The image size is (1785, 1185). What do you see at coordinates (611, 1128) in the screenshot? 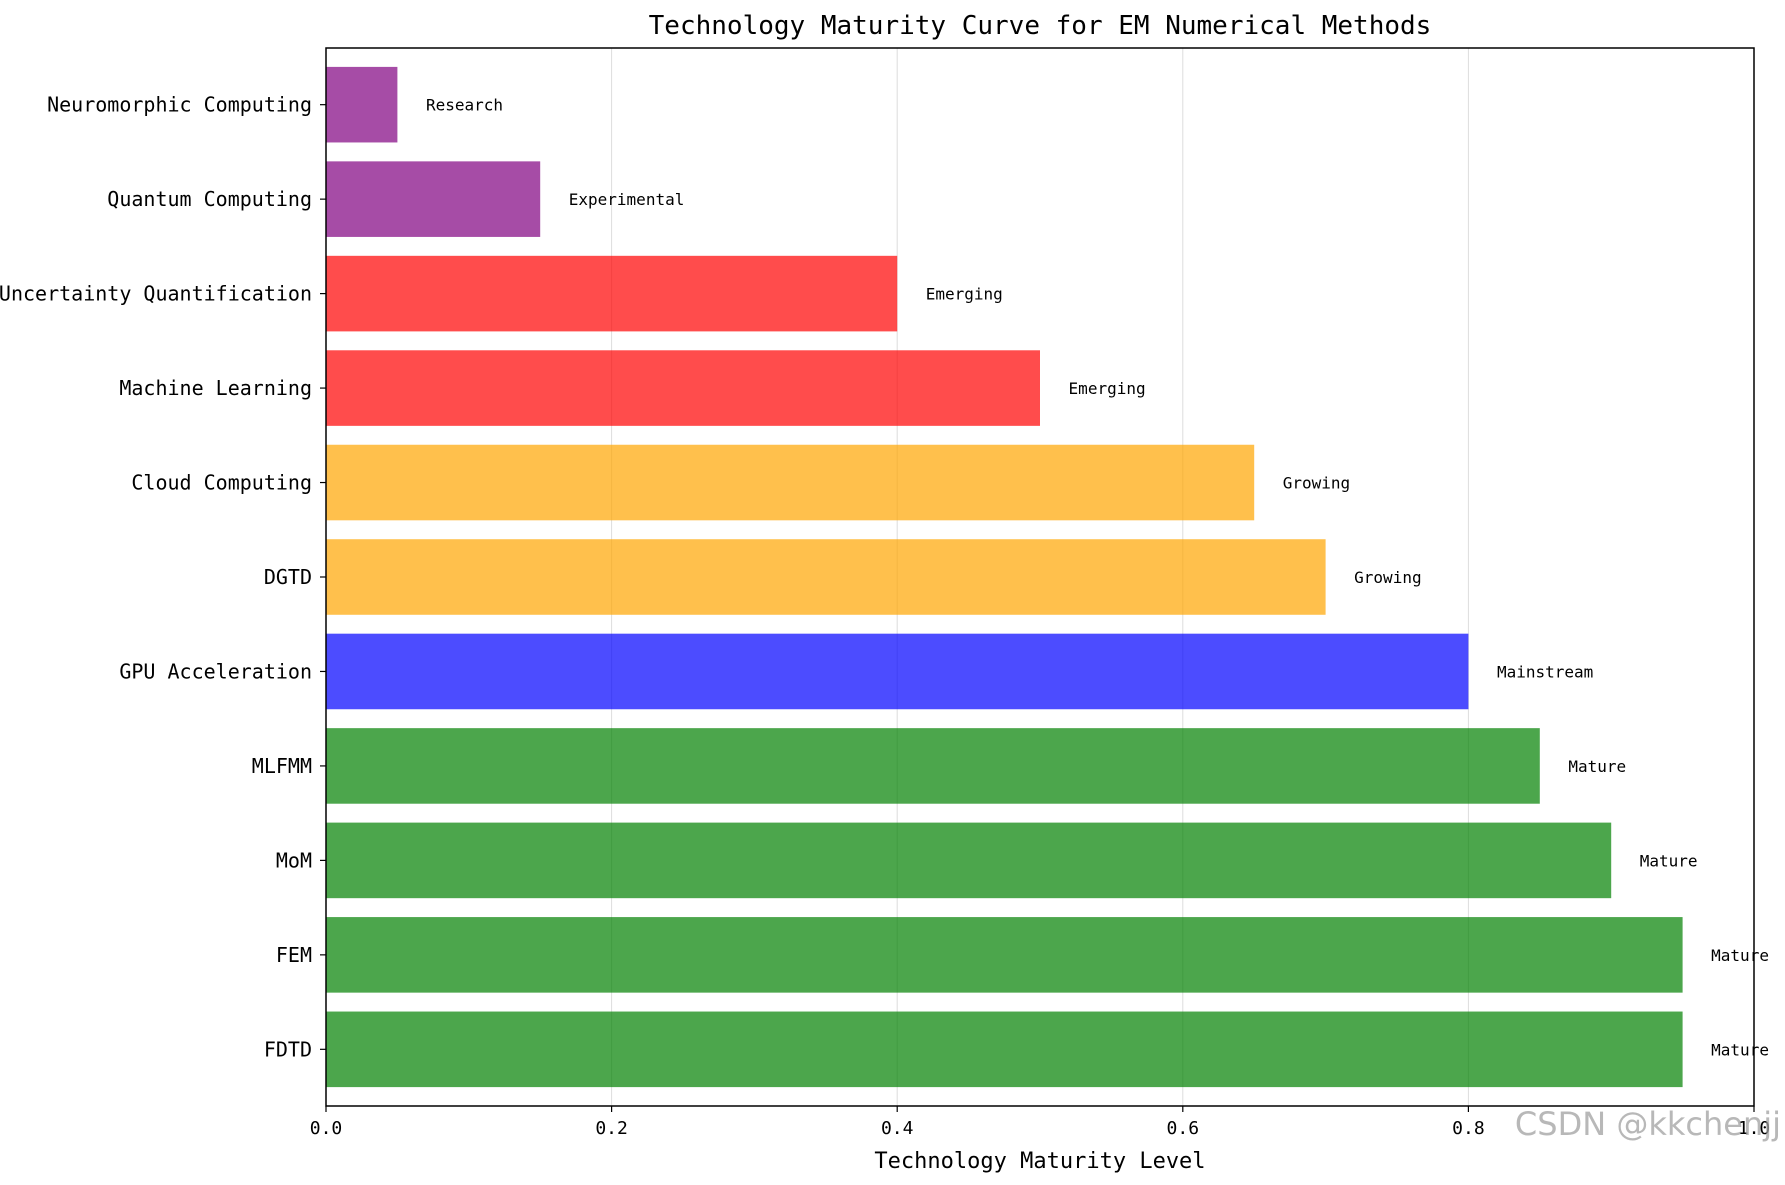
I see `x-tick-label: 0.2` at bounding box center [611, 1128].